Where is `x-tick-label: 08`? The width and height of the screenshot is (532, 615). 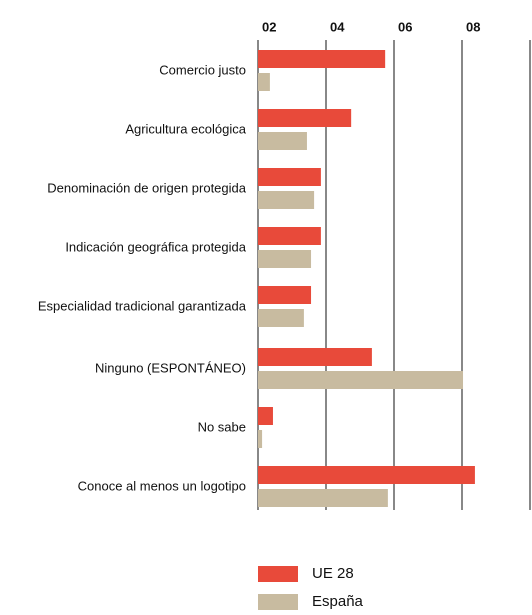
x-tick-label: 08 is located at coordinates (473, 26).